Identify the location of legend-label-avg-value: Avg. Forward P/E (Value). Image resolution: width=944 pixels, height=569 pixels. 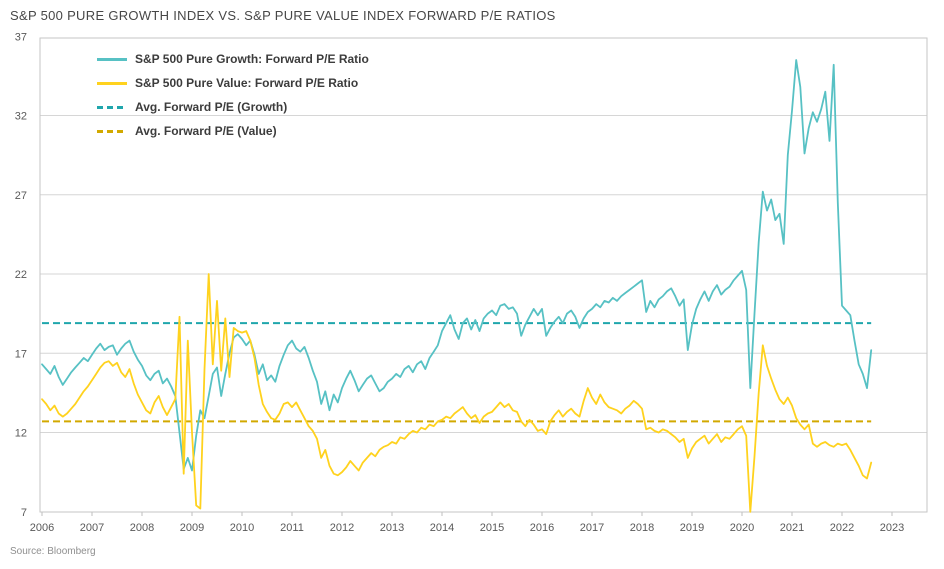
(206, 131).